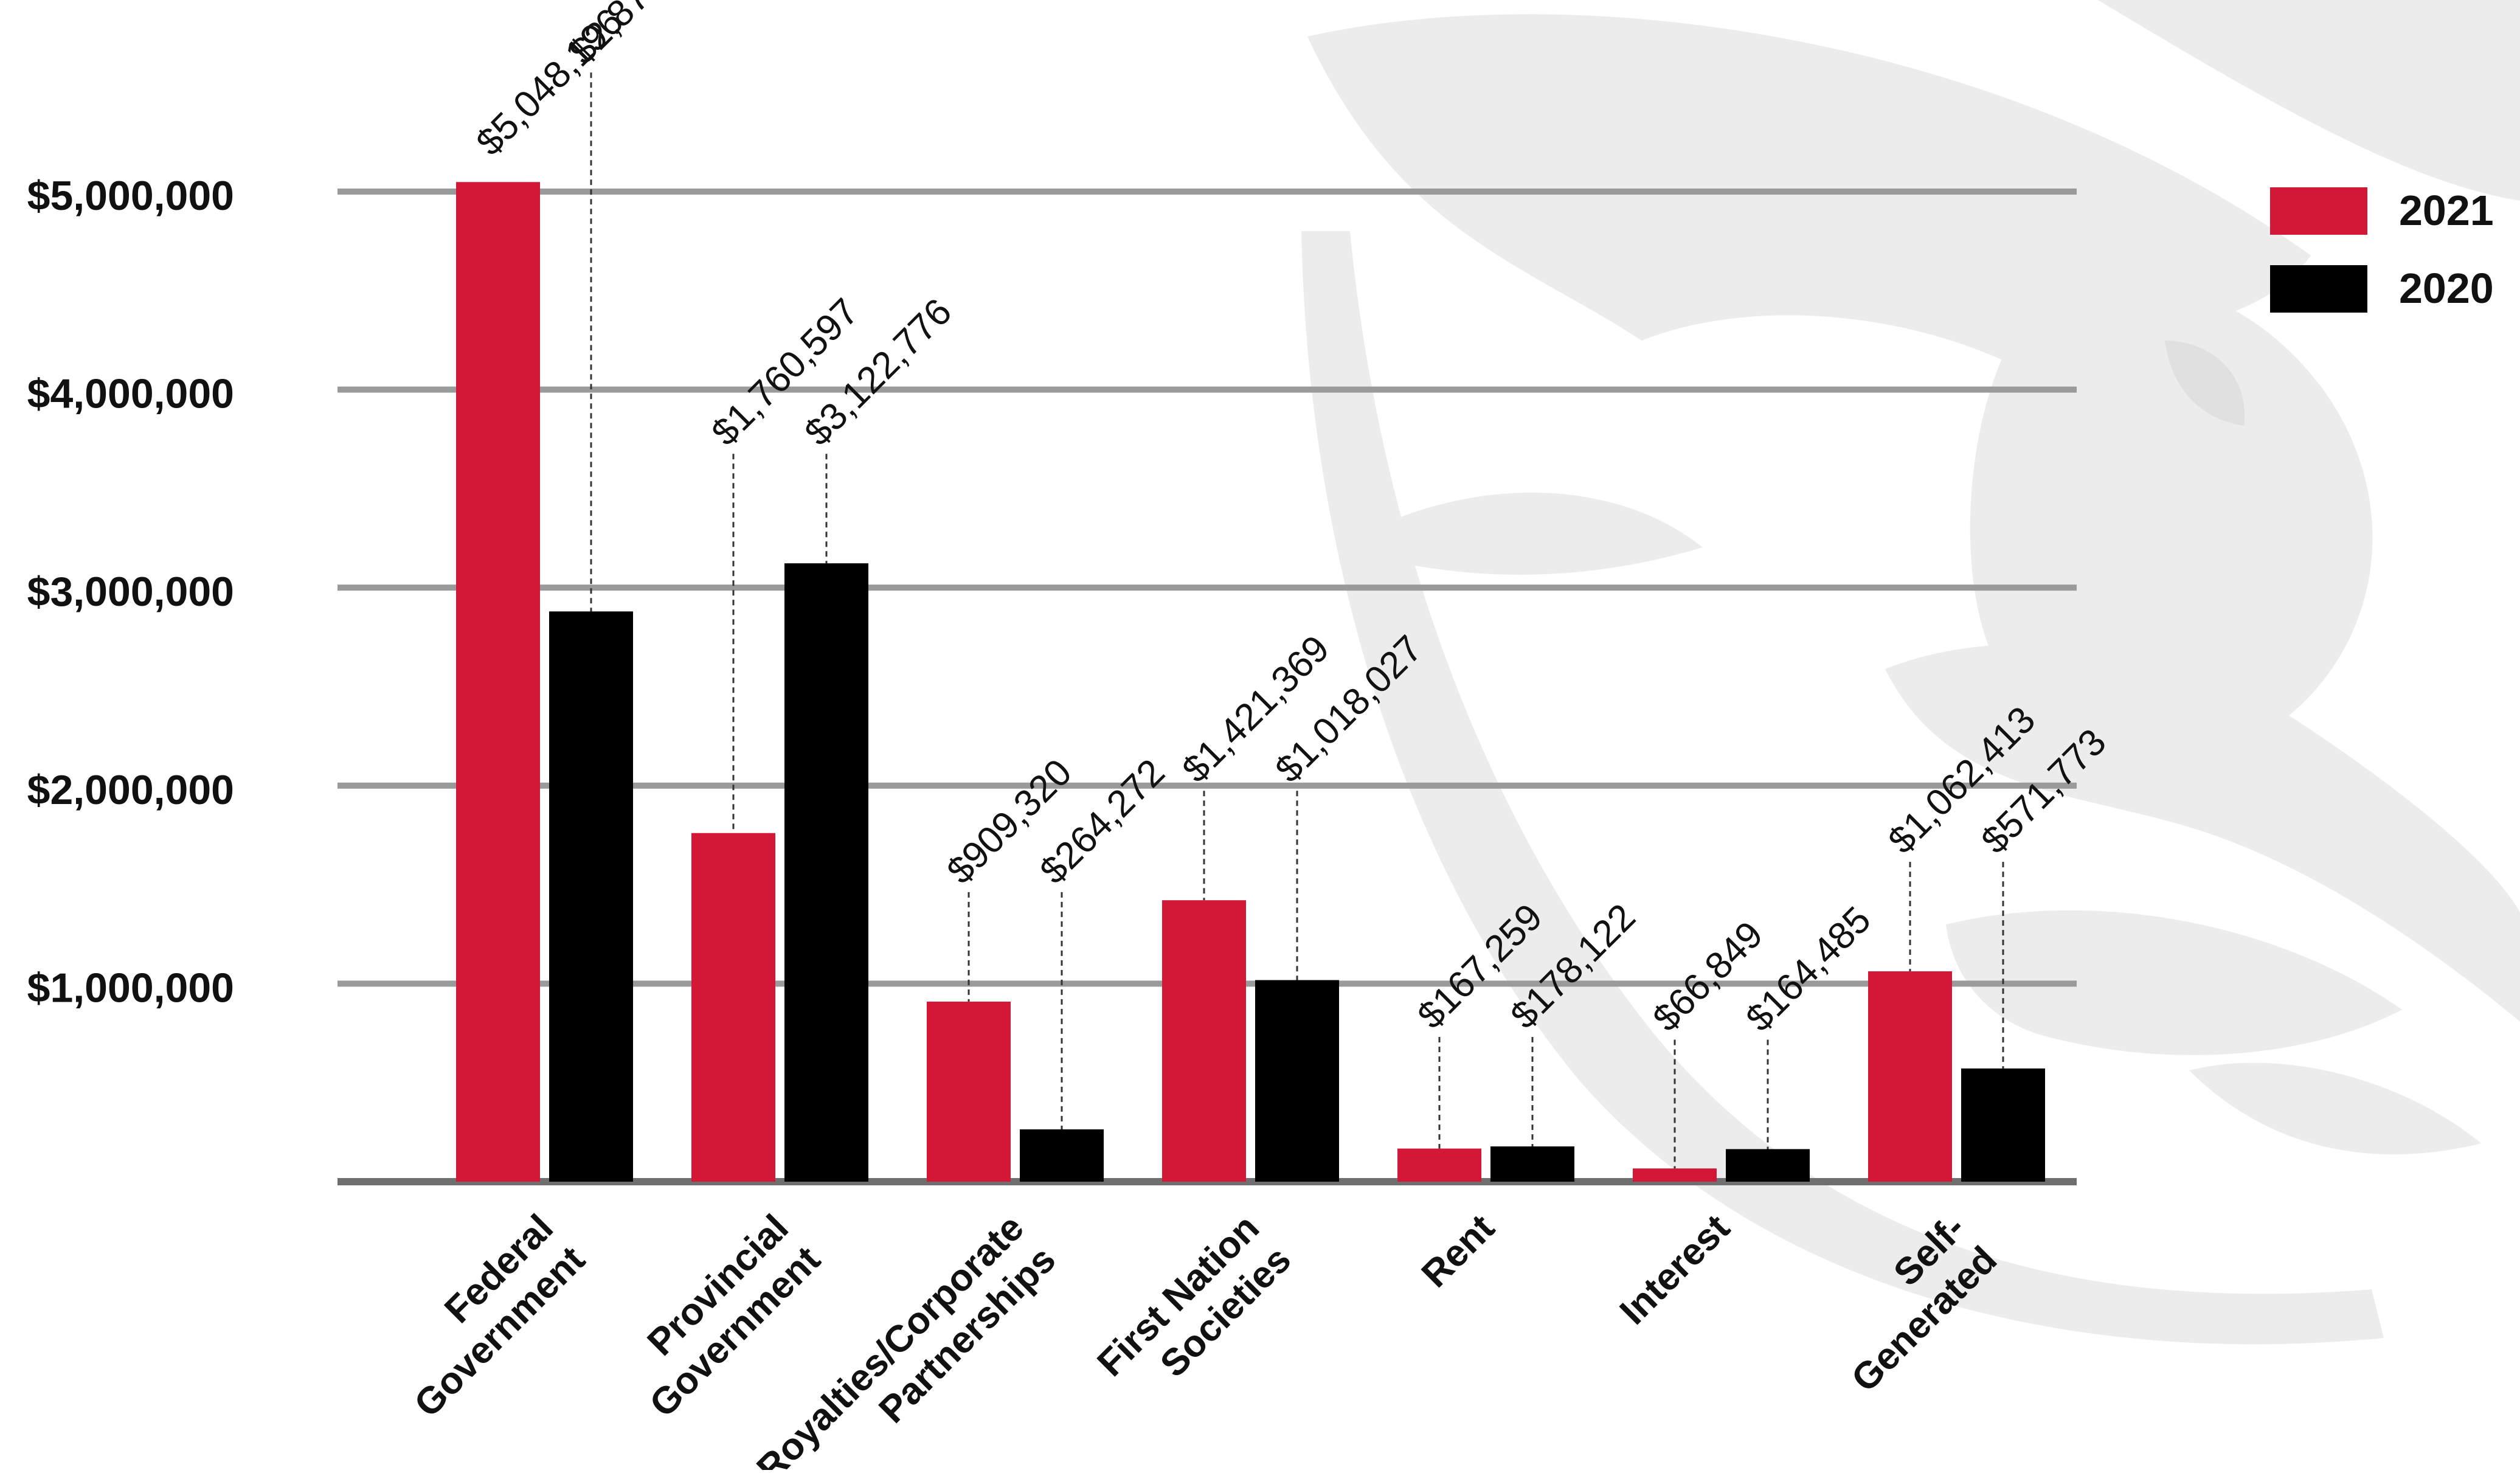  What do you see at coordinates (1675, 1270) in the screenshot?
I see `x-tick-label: Interest` at bounding box center [1675, 1270].